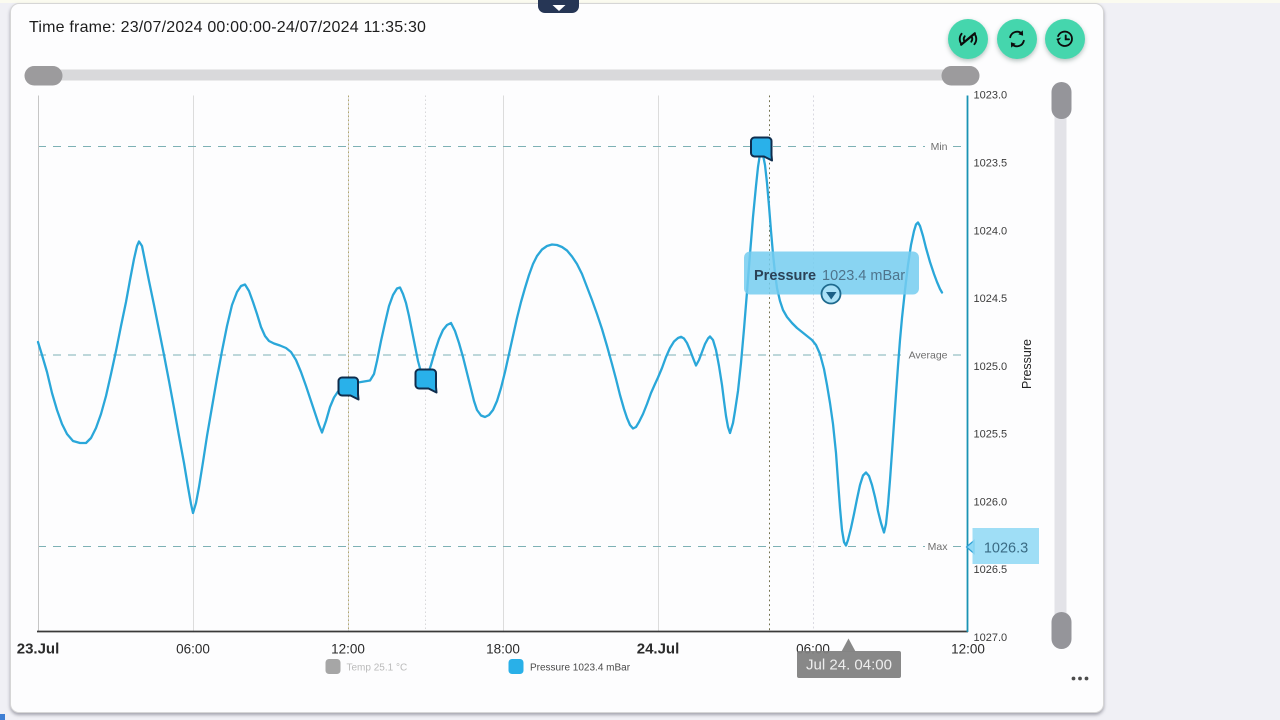 The height and width of the screenshot is (720, 1280). Describe the element at coordinates (991, 570) in the screenshot. I see `svg-text: 1026.5` at that location.